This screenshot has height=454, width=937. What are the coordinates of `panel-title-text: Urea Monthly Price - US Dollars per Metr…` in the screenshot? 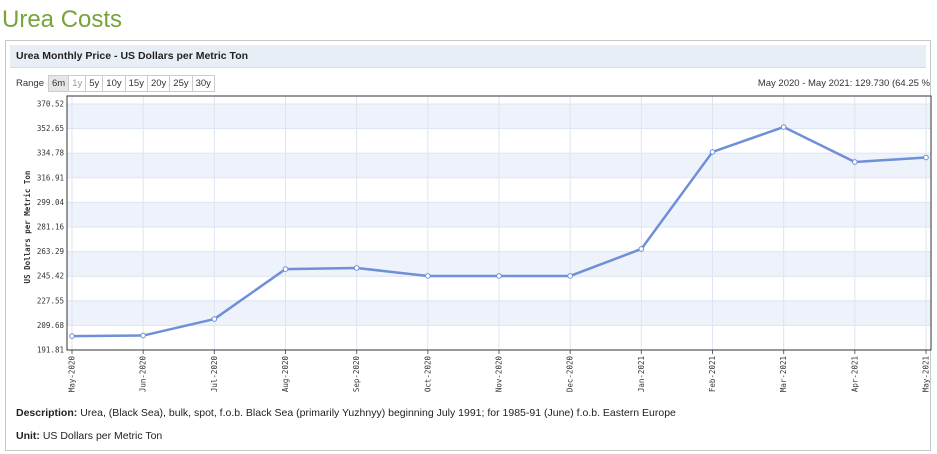 It's located at (132, 56).